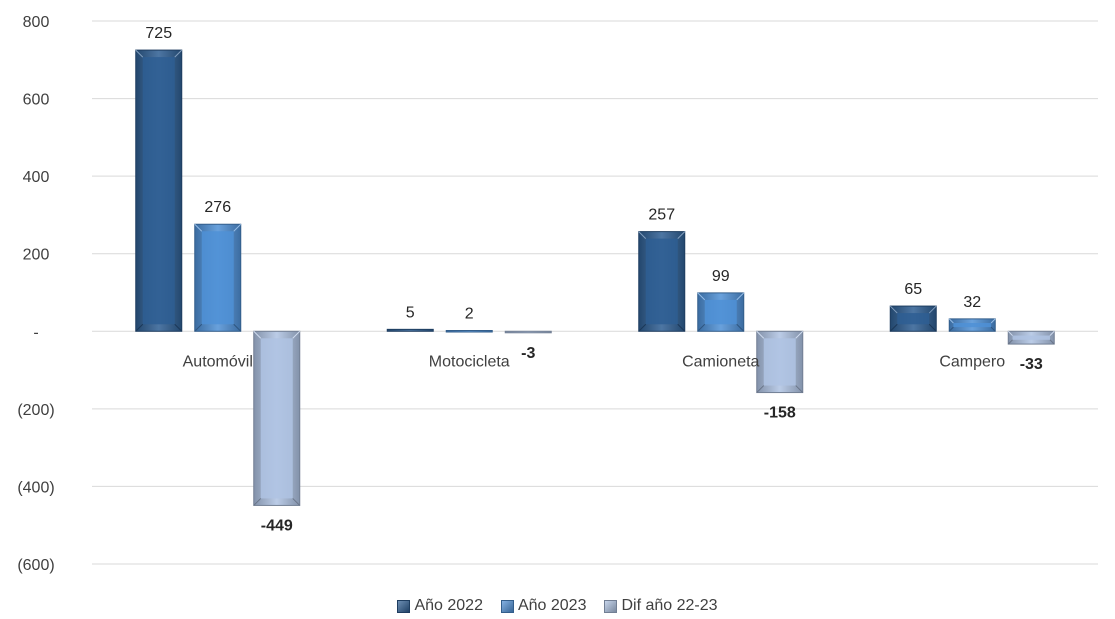 This screenshot has height=619, width=1115. I want to click on x-axis-categories: Automóvil Motocicleta Camioneta Campero, so click(594, 361).